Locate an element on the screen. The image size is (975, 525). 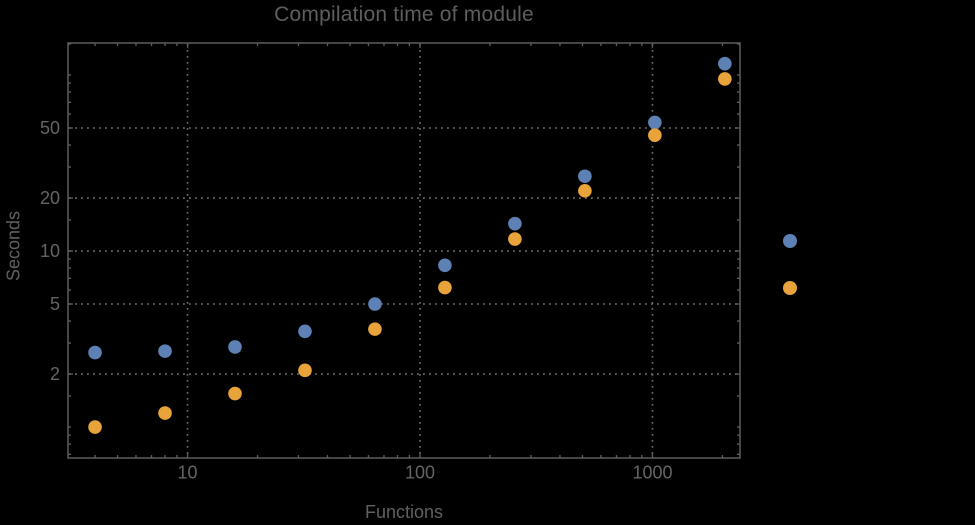
x-tick-label-100: 100 is located at coordinates (420, 473).